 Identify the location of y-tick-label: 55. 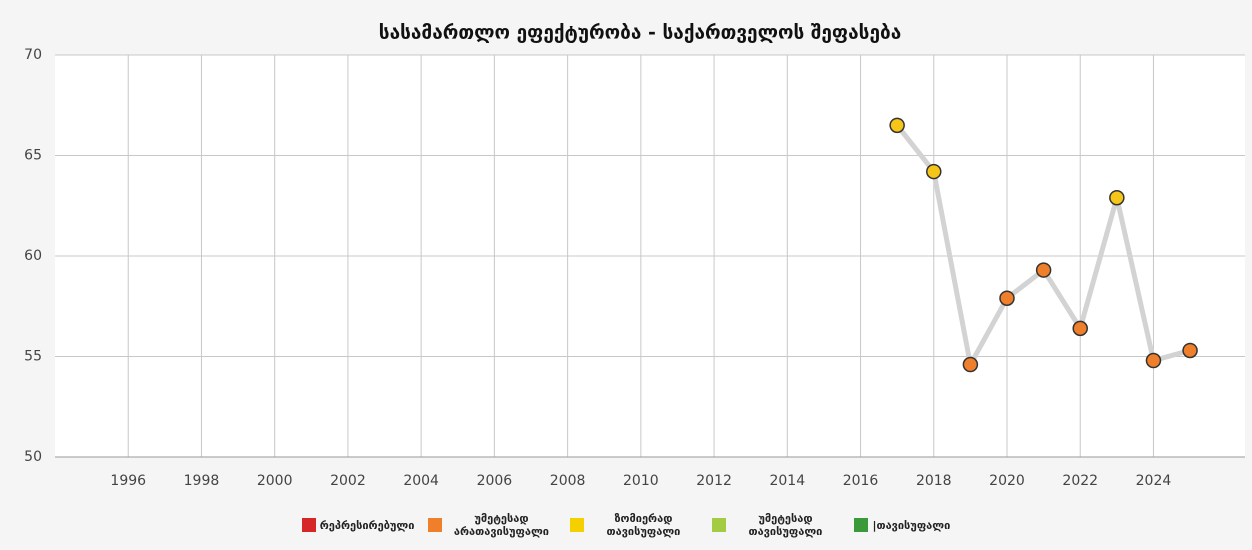
(33, 357).